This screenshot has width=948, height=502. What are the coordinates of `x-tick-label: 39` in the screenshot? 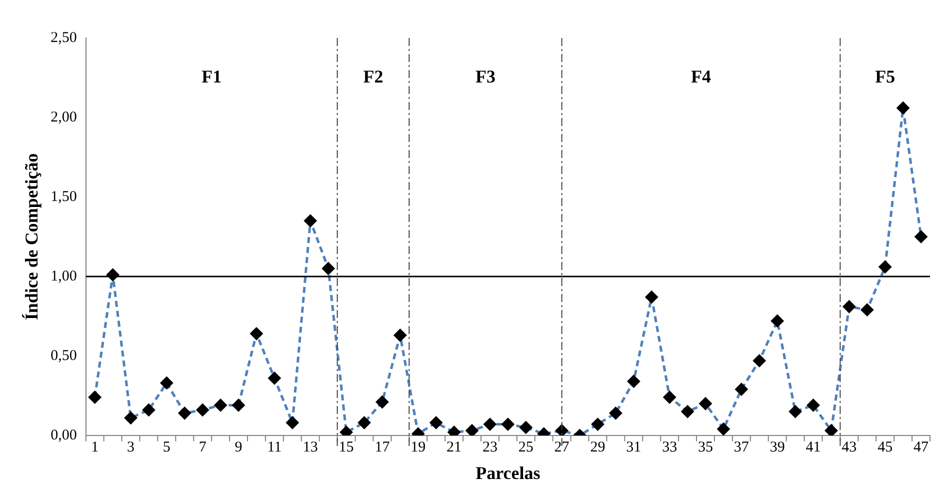 It's located at (777, 447).